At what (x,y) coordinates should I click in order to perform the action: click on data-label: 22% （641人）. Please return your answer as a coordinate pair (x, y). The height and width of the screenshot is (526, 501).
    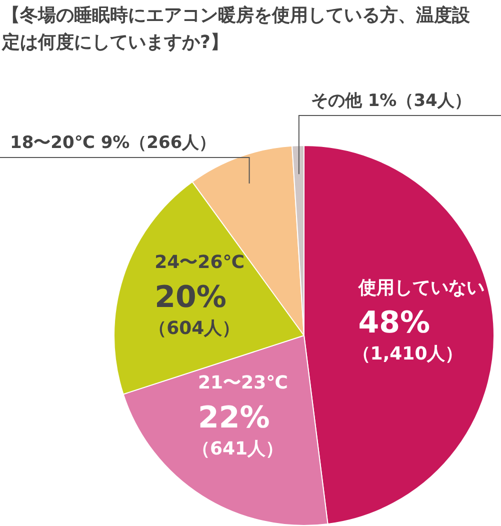
    Looking at the image, I should click on (238, 430).